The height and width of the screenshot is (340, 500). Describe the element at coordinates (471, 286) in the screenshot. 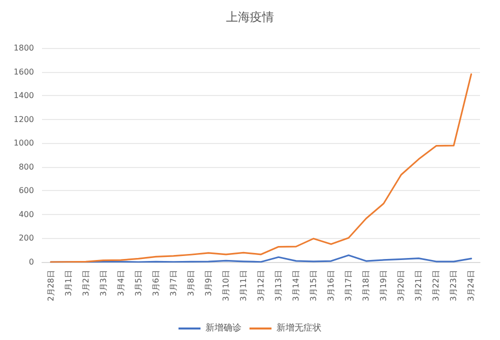

I see `x-tick-label: 3月24日` at that location.